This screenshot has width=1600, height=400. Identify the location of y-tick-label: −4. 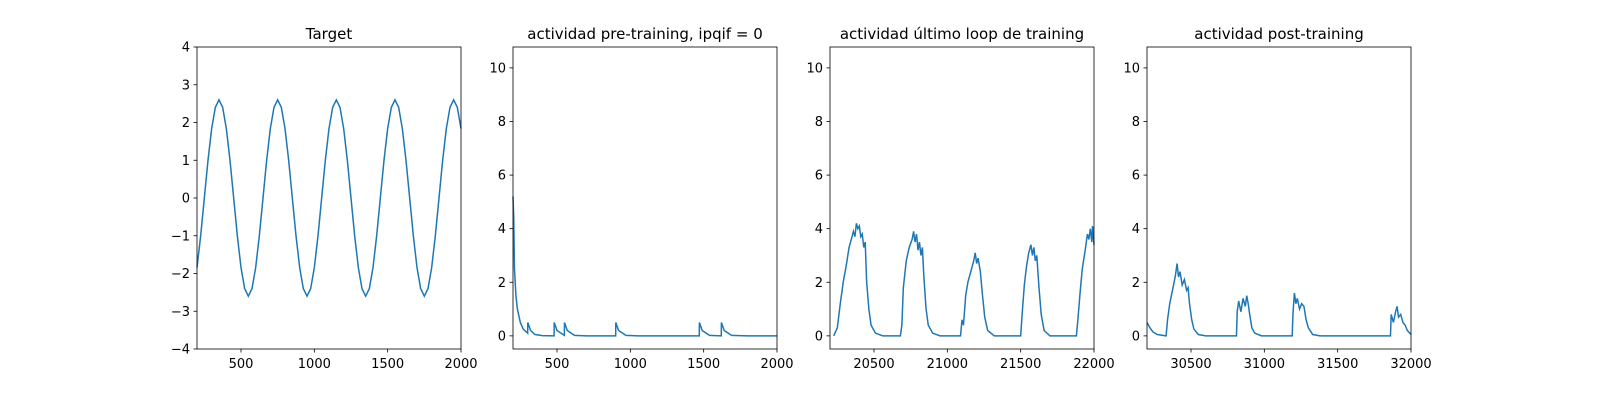
(180, 350).